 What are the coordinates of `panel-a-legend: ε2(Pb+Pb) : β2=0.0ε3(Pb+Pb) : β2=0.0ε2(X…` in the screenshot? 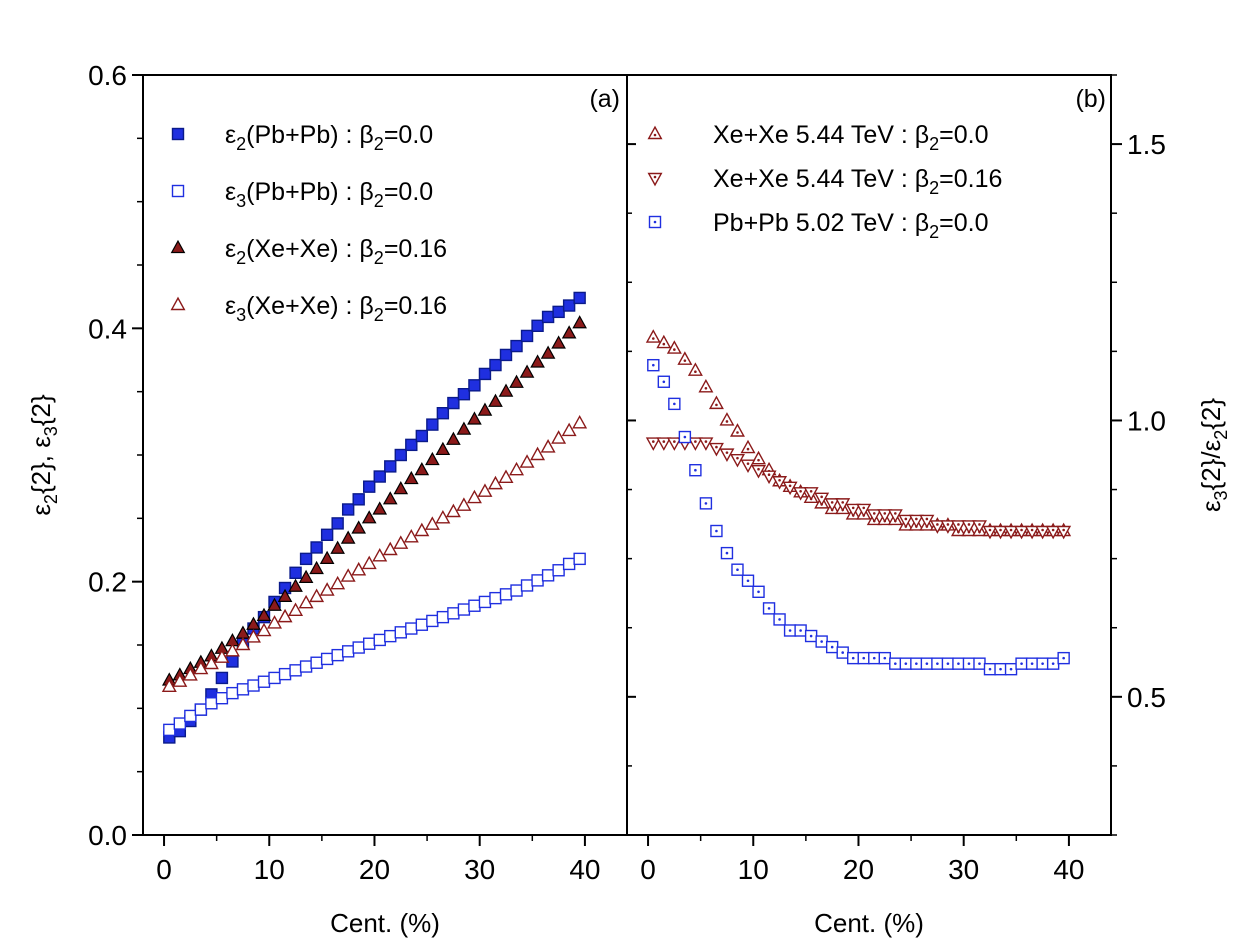 It's located at (308, 223).